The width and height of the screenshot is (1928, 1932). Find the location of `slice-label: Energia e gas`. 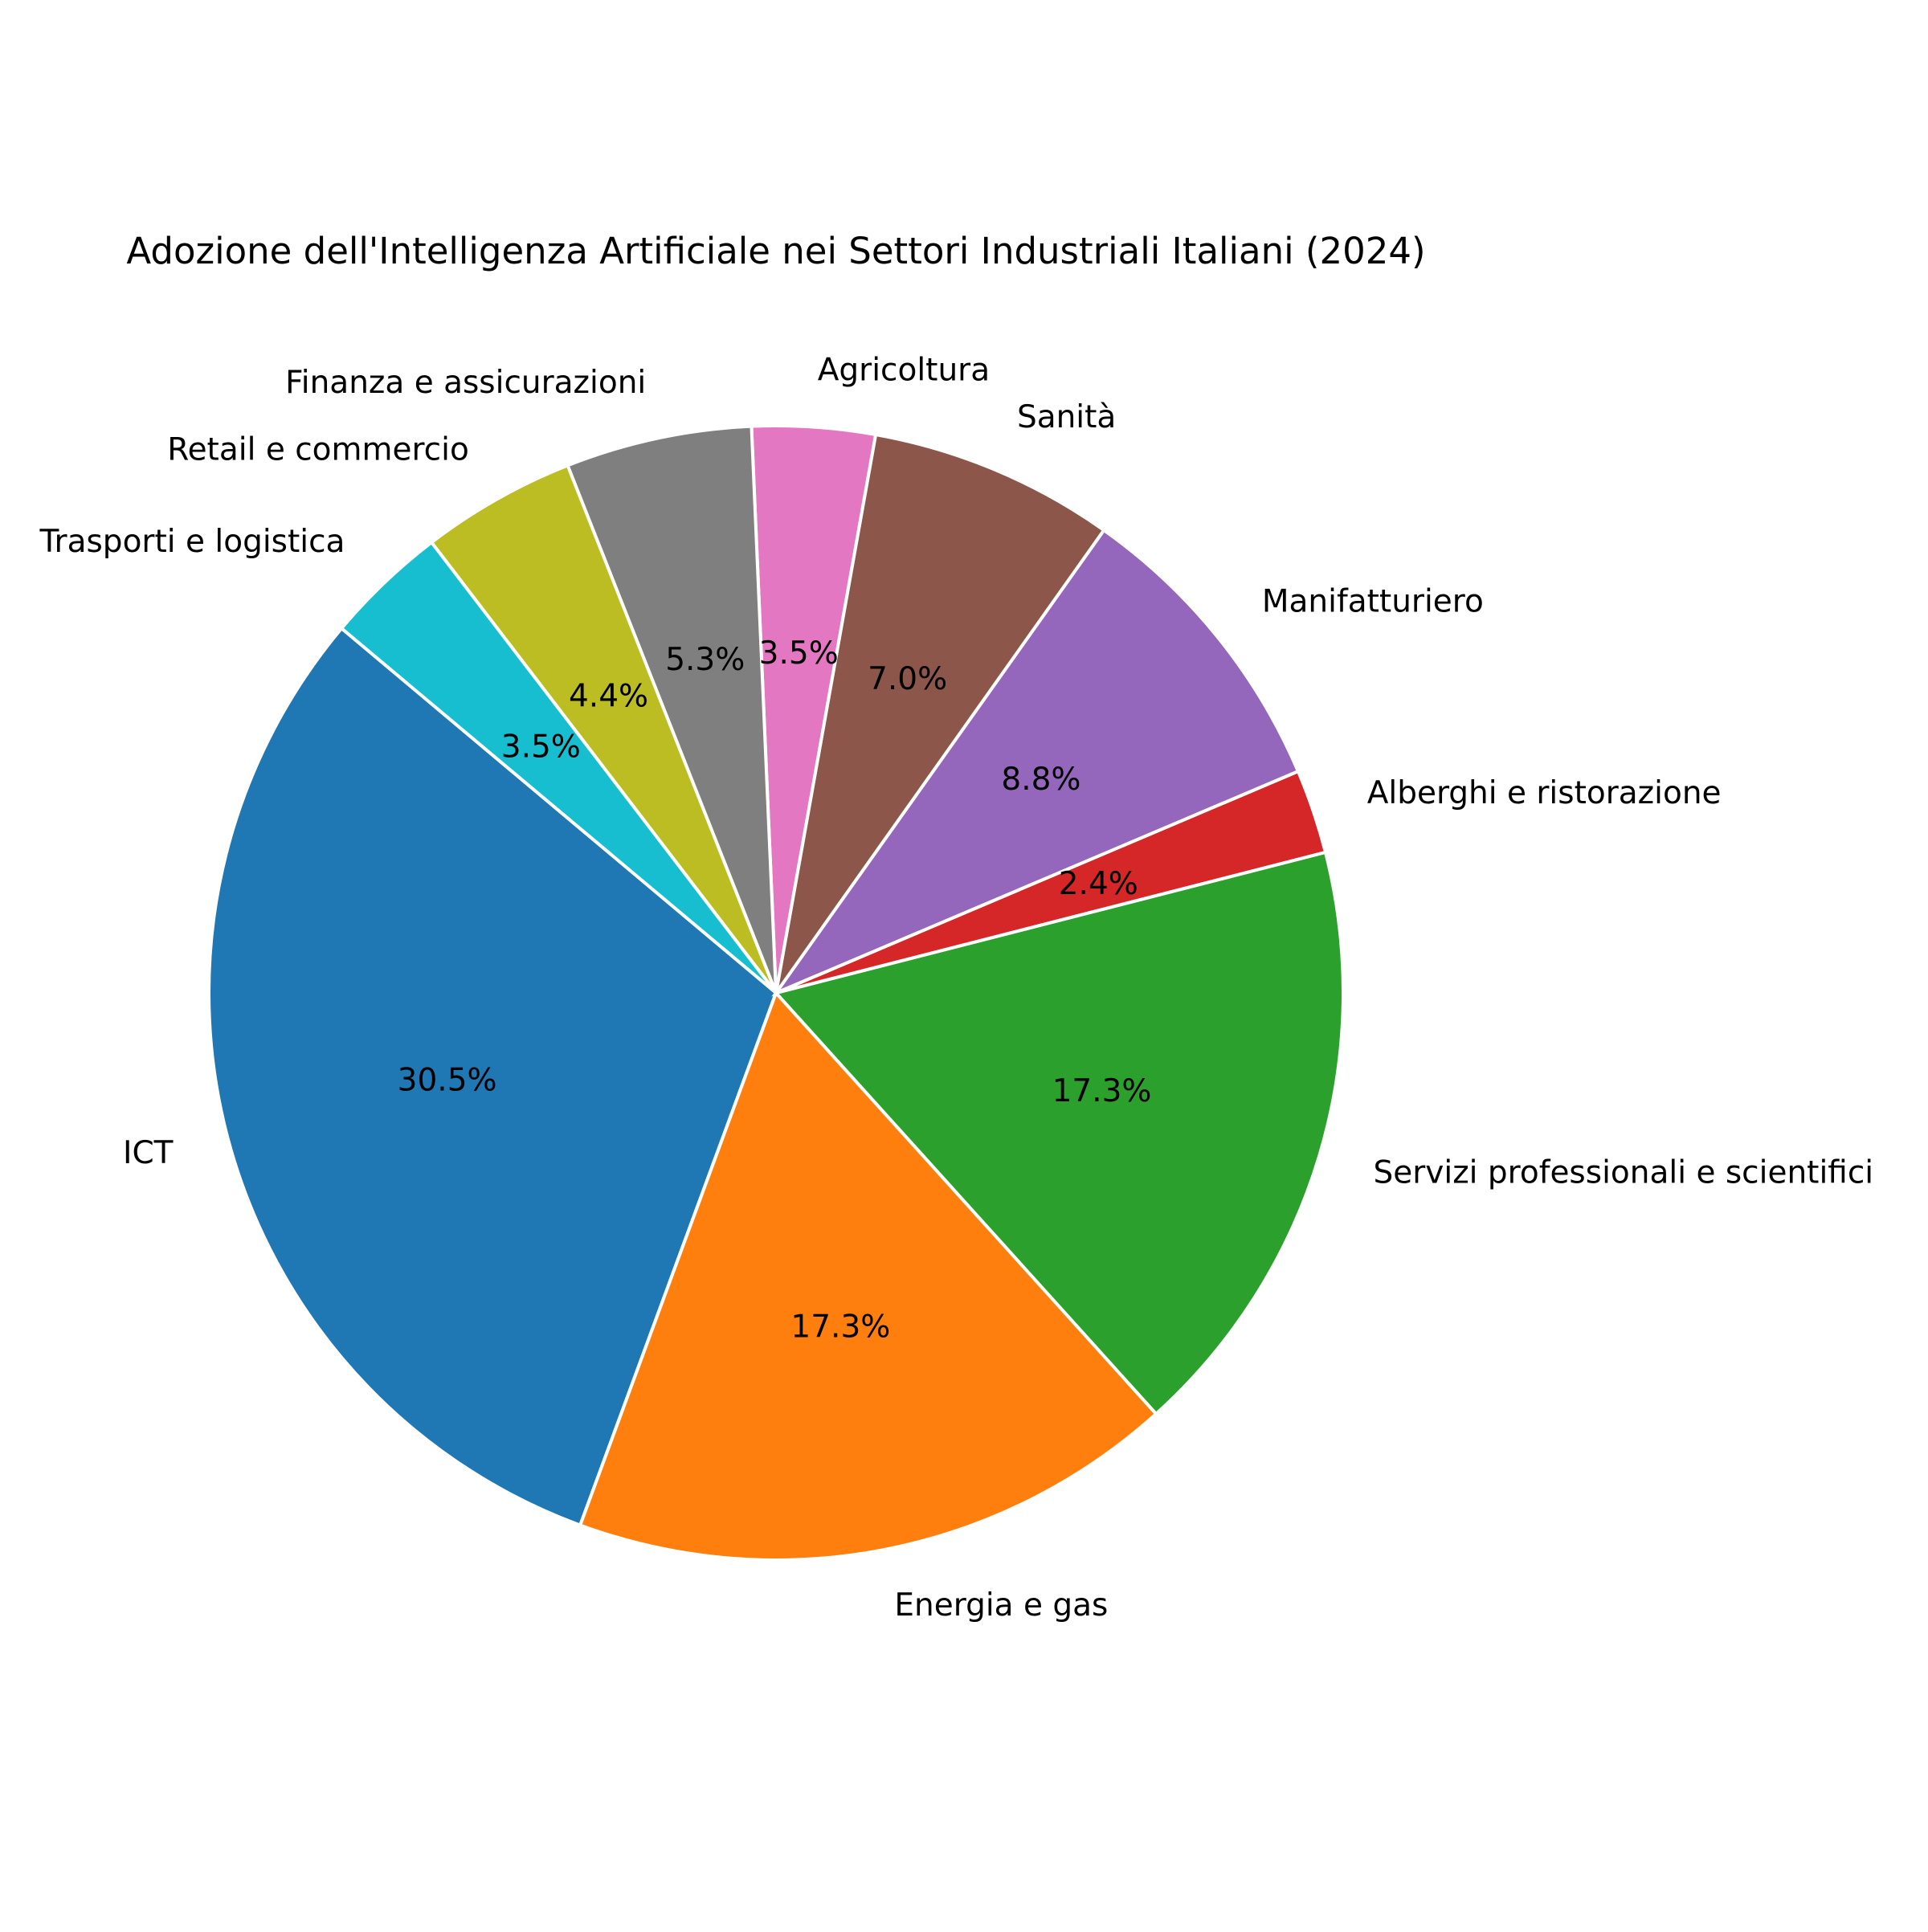

slice-label: Energia e gas is located at coordinates (1001, 1606).